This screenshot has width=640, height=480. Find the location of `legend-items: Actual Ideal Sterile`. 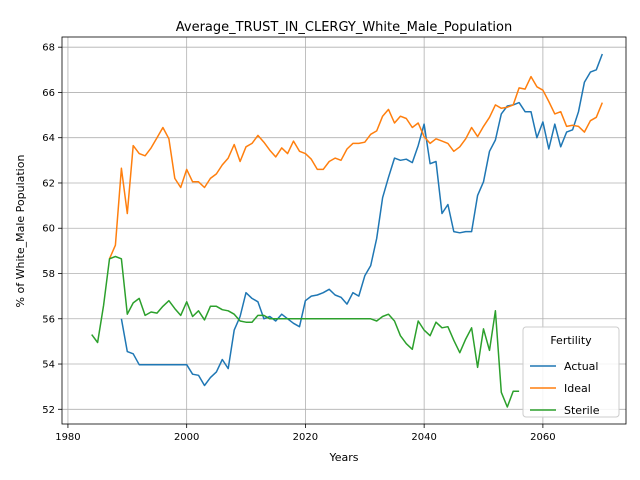

legend-items: Actual Ideal Sterile is located at coordinates (565, 388).